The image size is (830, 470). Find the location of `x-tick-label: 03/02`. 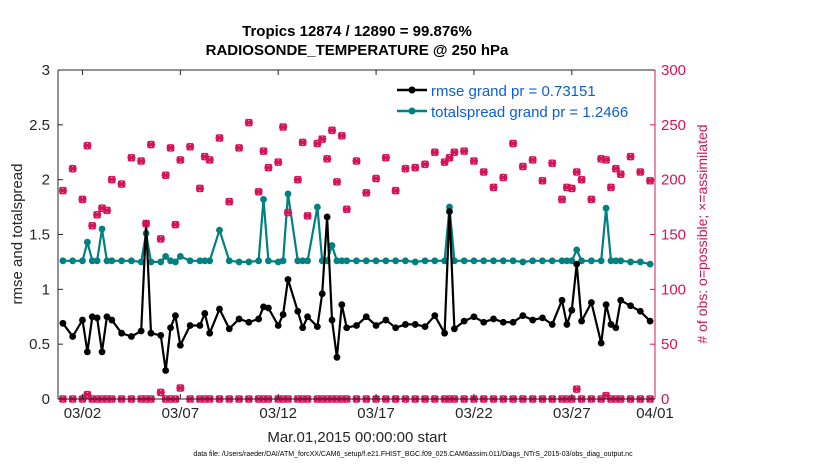

x-tick-label: 03/02 is located at coordinates (83, 413).